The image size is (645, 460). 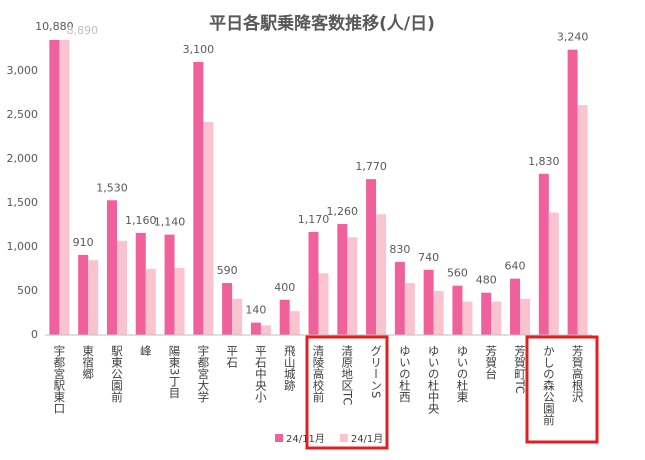 I want to click on value-label: 400, so click(x=284, y=287).